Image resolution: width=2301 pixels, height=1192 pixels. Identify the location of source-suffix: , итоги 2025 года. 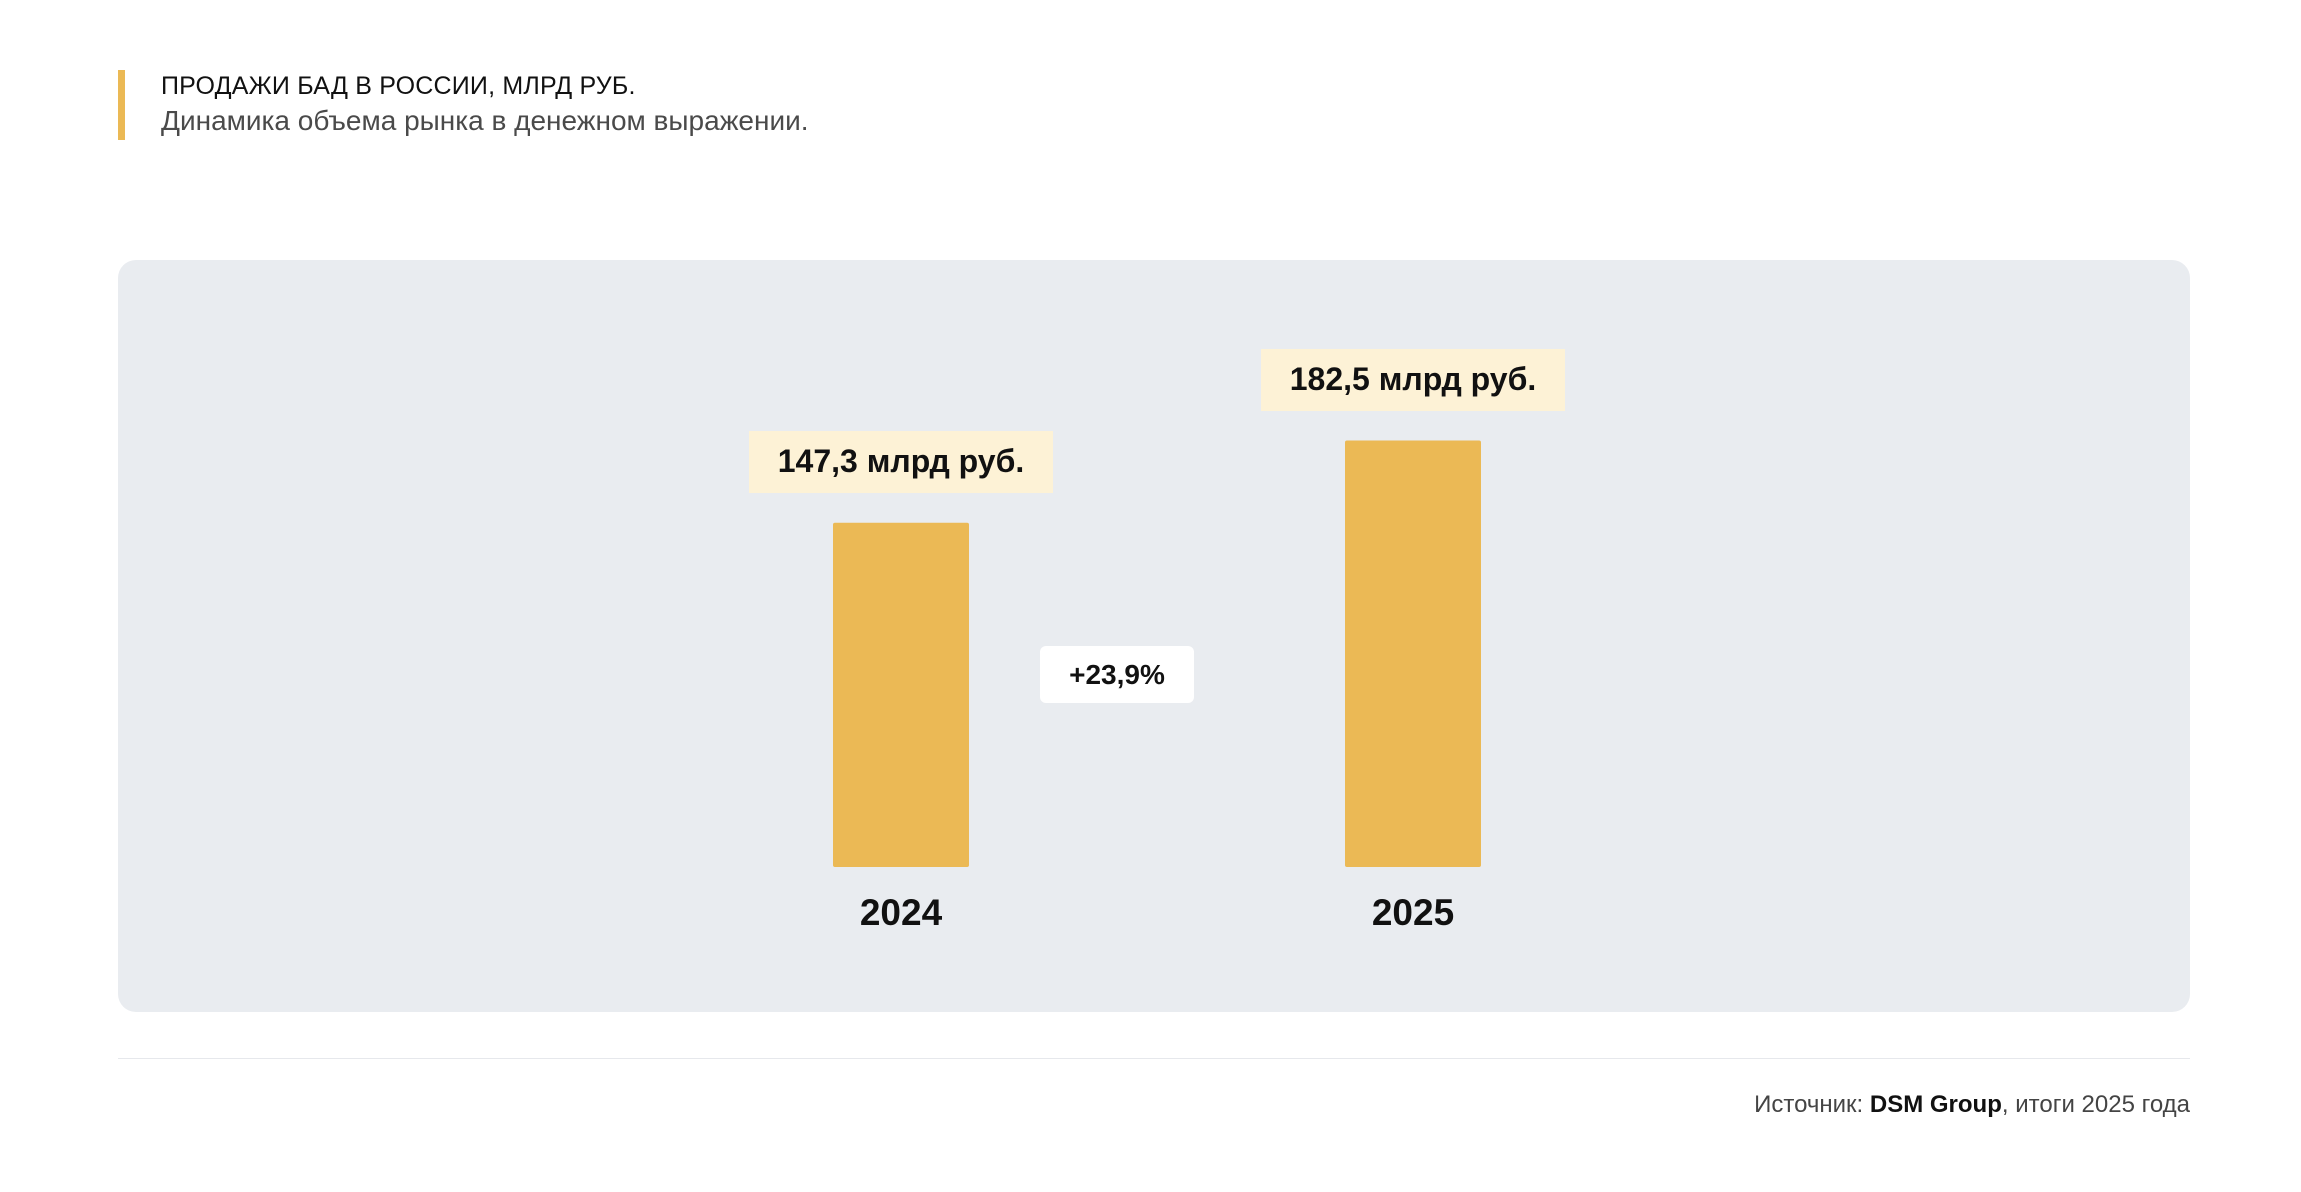
(2095, 1104).